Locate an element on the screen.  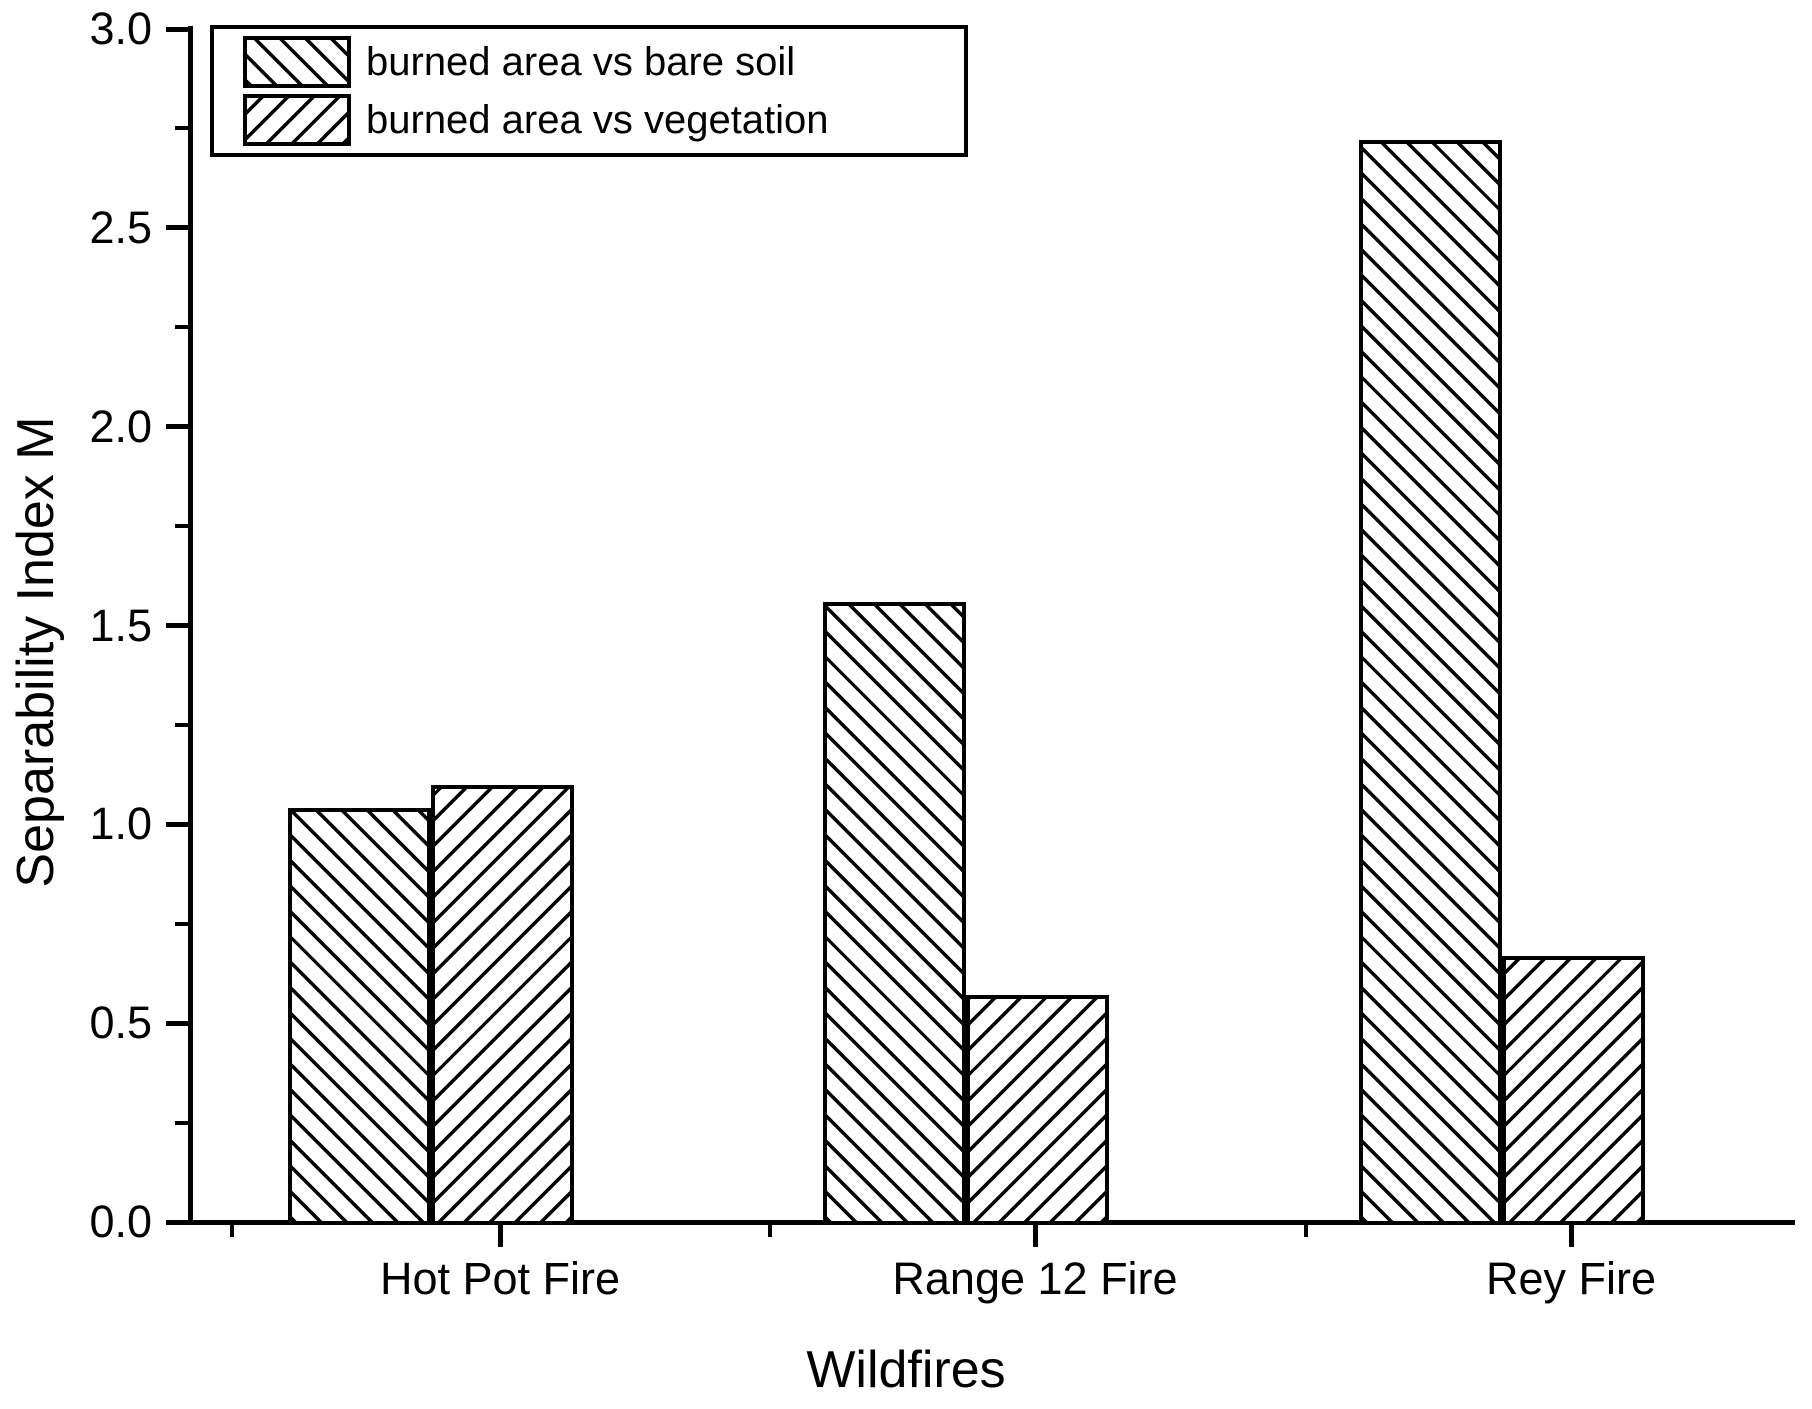
x-category-label: Hot Pot Fire is located at coordinates (500, 1278).